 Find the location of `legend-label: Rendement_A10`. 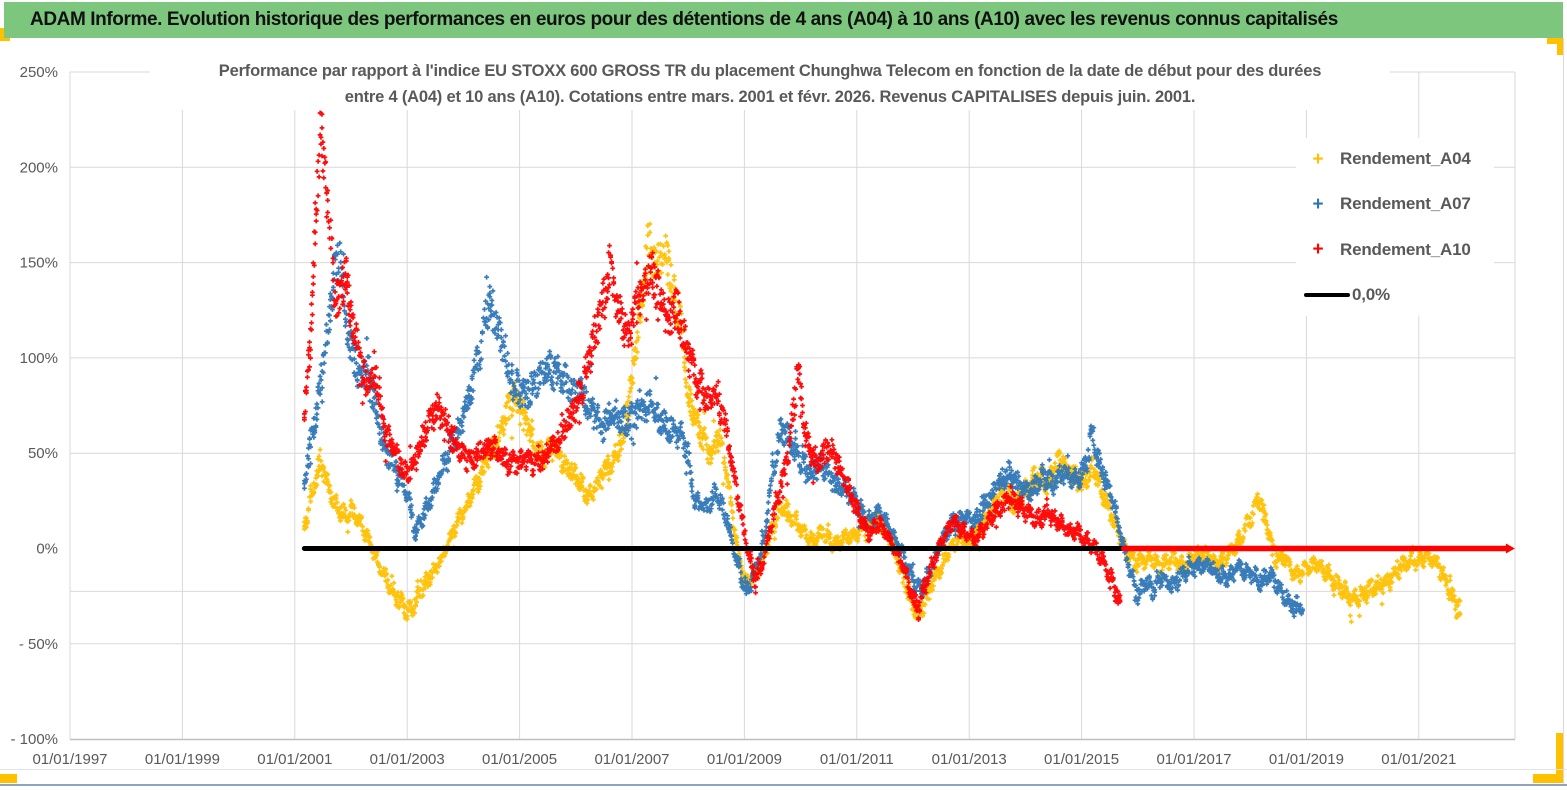

legend-label: Rendement_A10 is located at coordinates (1405, 249).